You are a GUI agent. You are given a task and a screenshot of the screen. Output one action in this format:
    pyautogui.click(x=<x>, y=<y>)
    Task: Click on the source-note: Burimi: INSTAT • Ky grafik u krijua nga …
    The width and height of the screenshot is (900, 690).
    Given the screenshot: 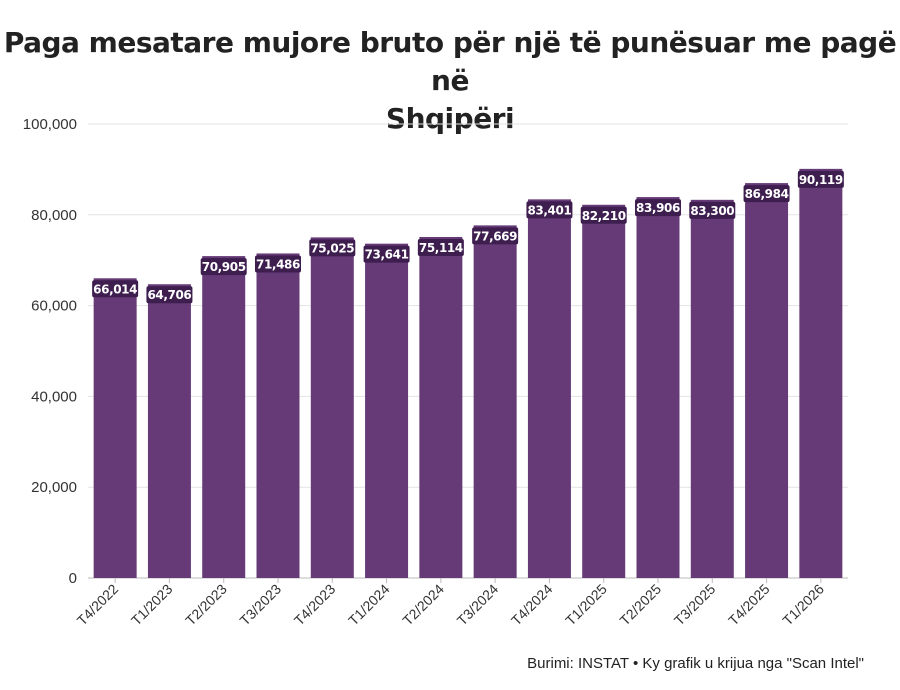 What is the action you would take?
    pyautogui.click(x=695, y=663)
    